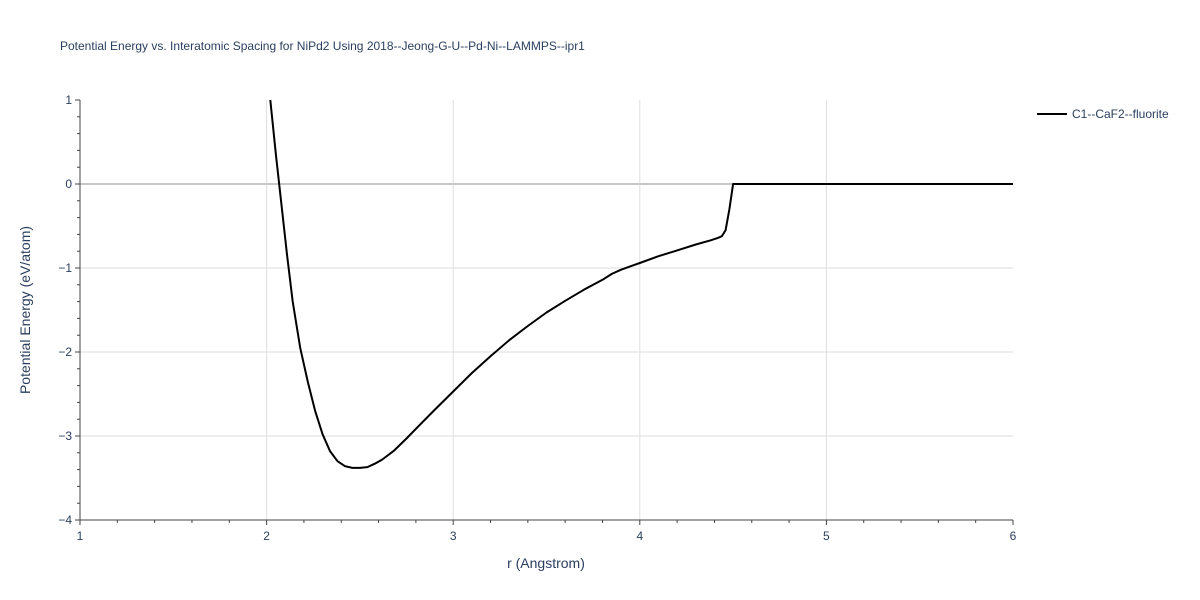 This screenshot has width=1200, height=600. I want to click on y-tick-labels: 1 0 −1 −2 −3 −4, so click(65, 310).